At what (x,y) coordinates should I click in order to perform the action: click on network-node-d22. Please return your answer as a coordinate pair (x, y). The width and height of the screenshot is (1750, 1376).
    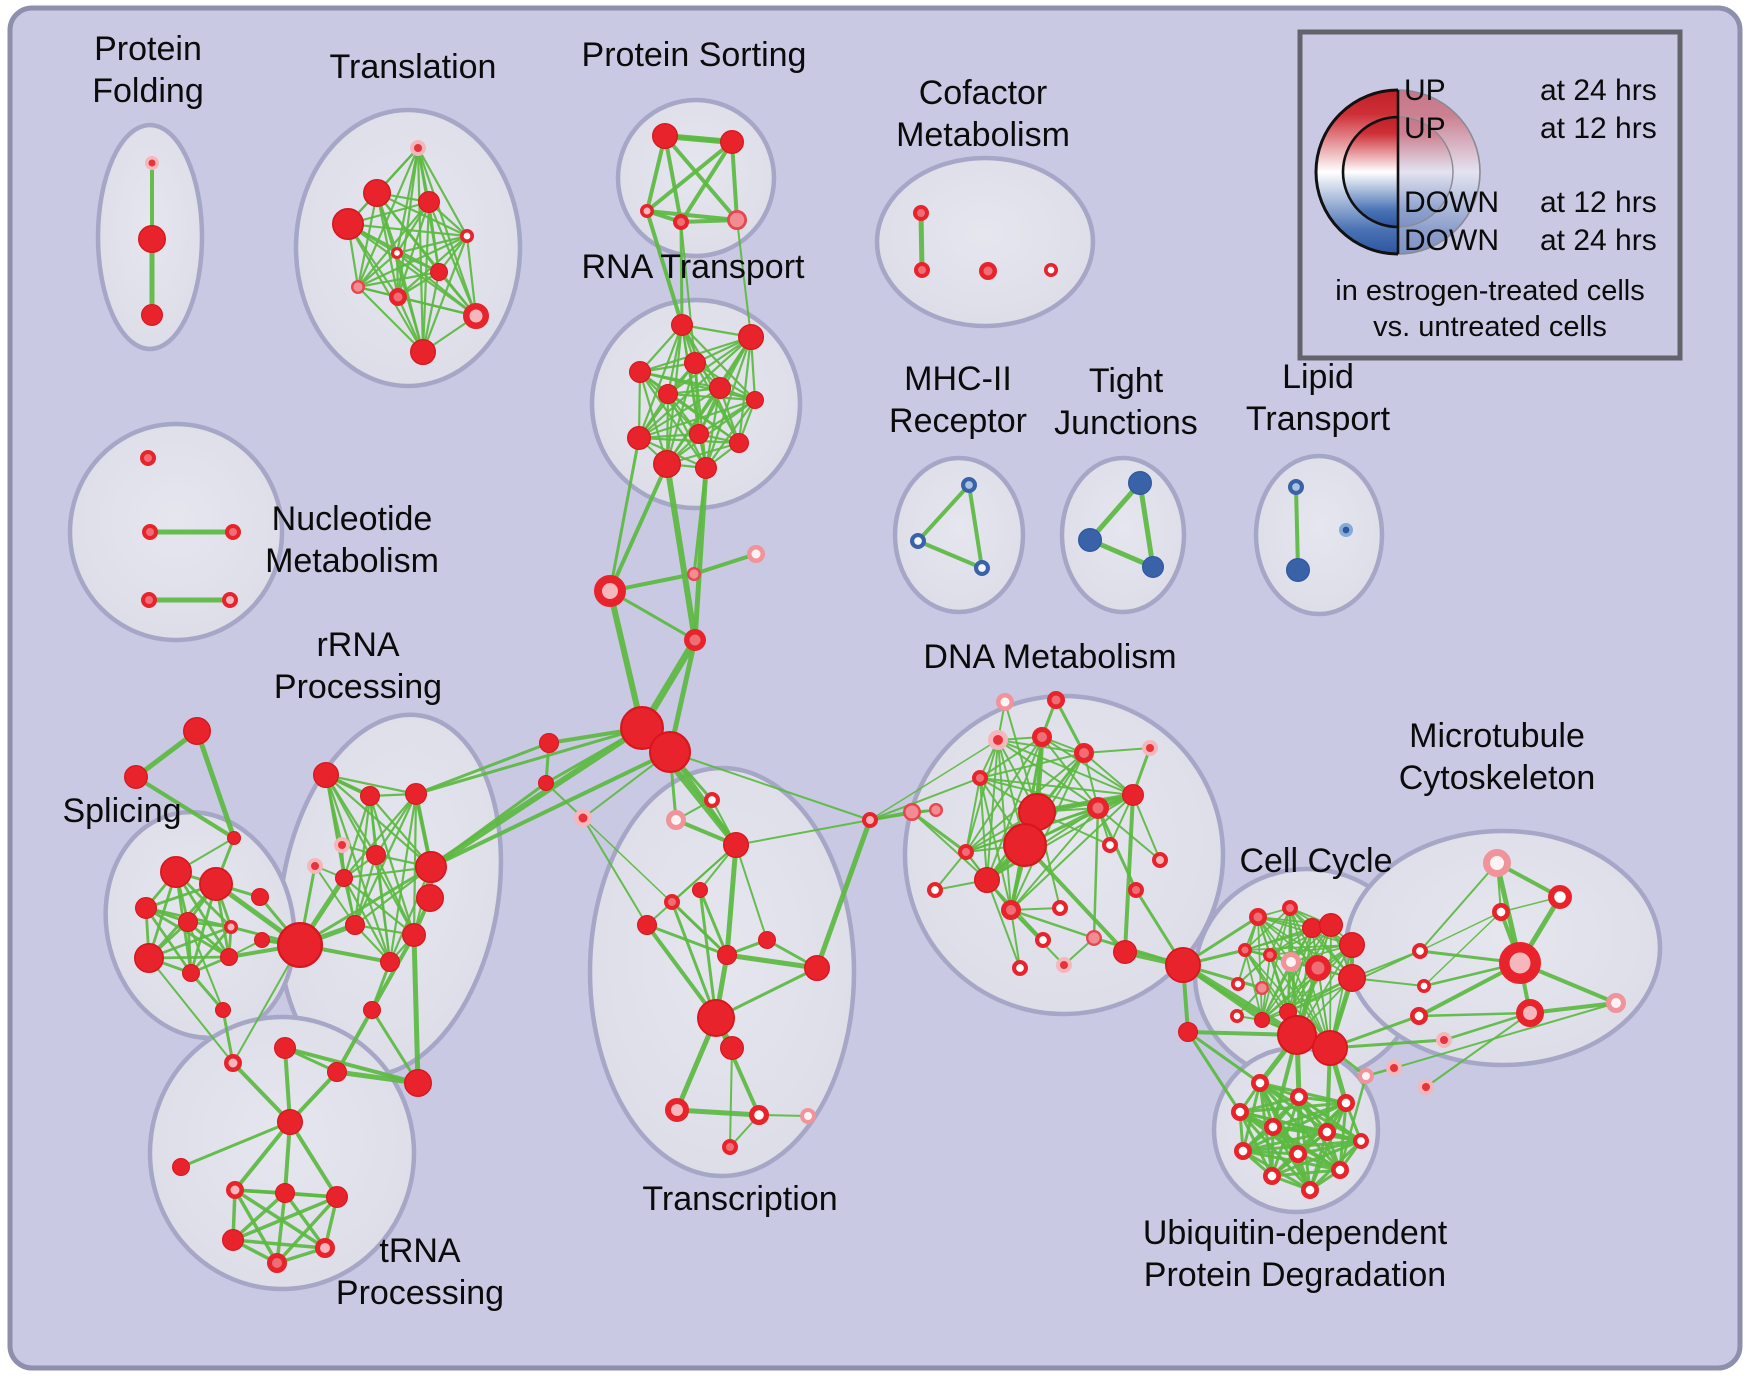
    Looking at the image, I should click on (1124, 951).